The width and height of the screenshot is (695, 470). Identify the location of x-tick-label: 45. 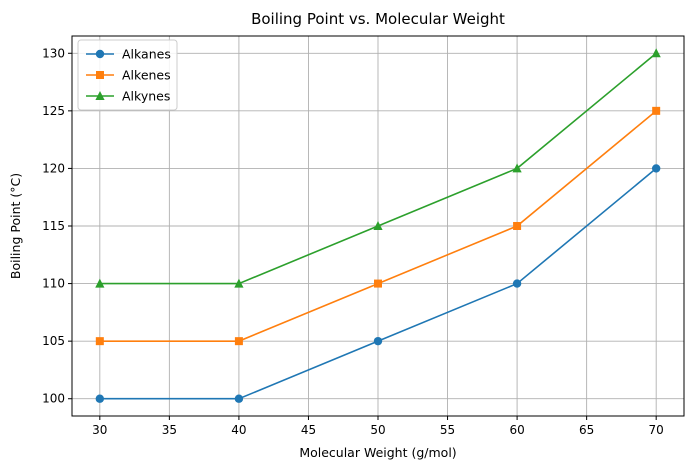
(308, 430).